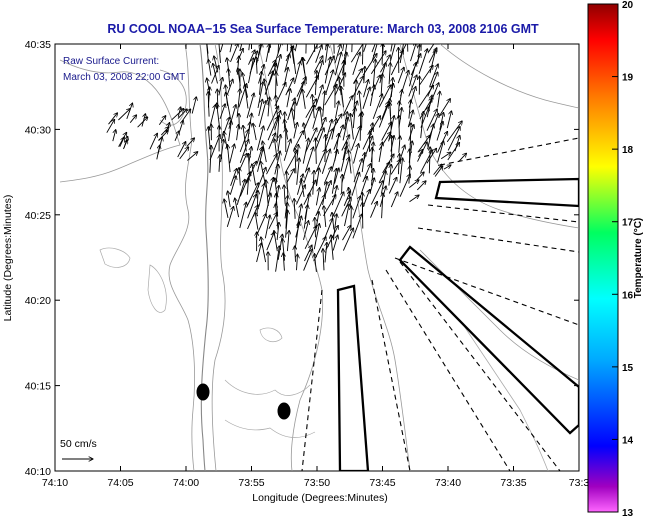  Describe the element at coordinates (623, 259) in the screenshot. I see `colorbar-ticks: 20 19 18 17 16 15 14 13` at that location.